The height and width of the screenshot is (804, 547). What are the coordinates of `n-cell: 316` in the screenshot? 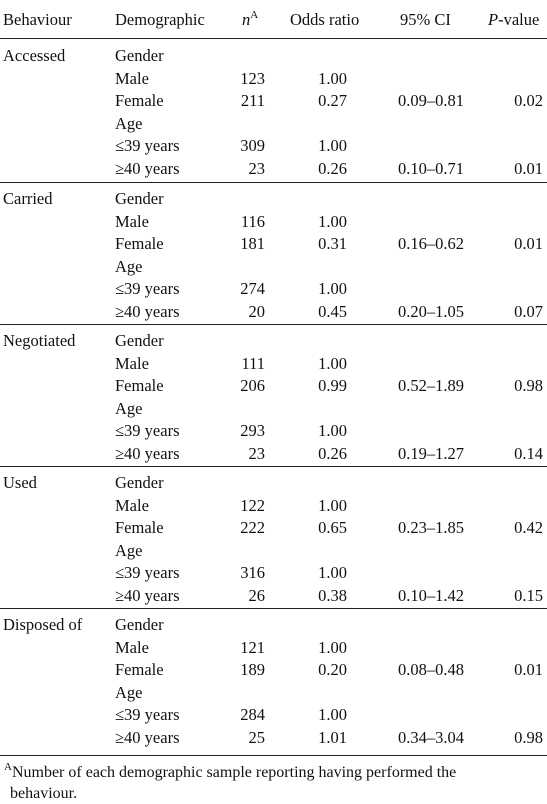 It's located at (252, 572).